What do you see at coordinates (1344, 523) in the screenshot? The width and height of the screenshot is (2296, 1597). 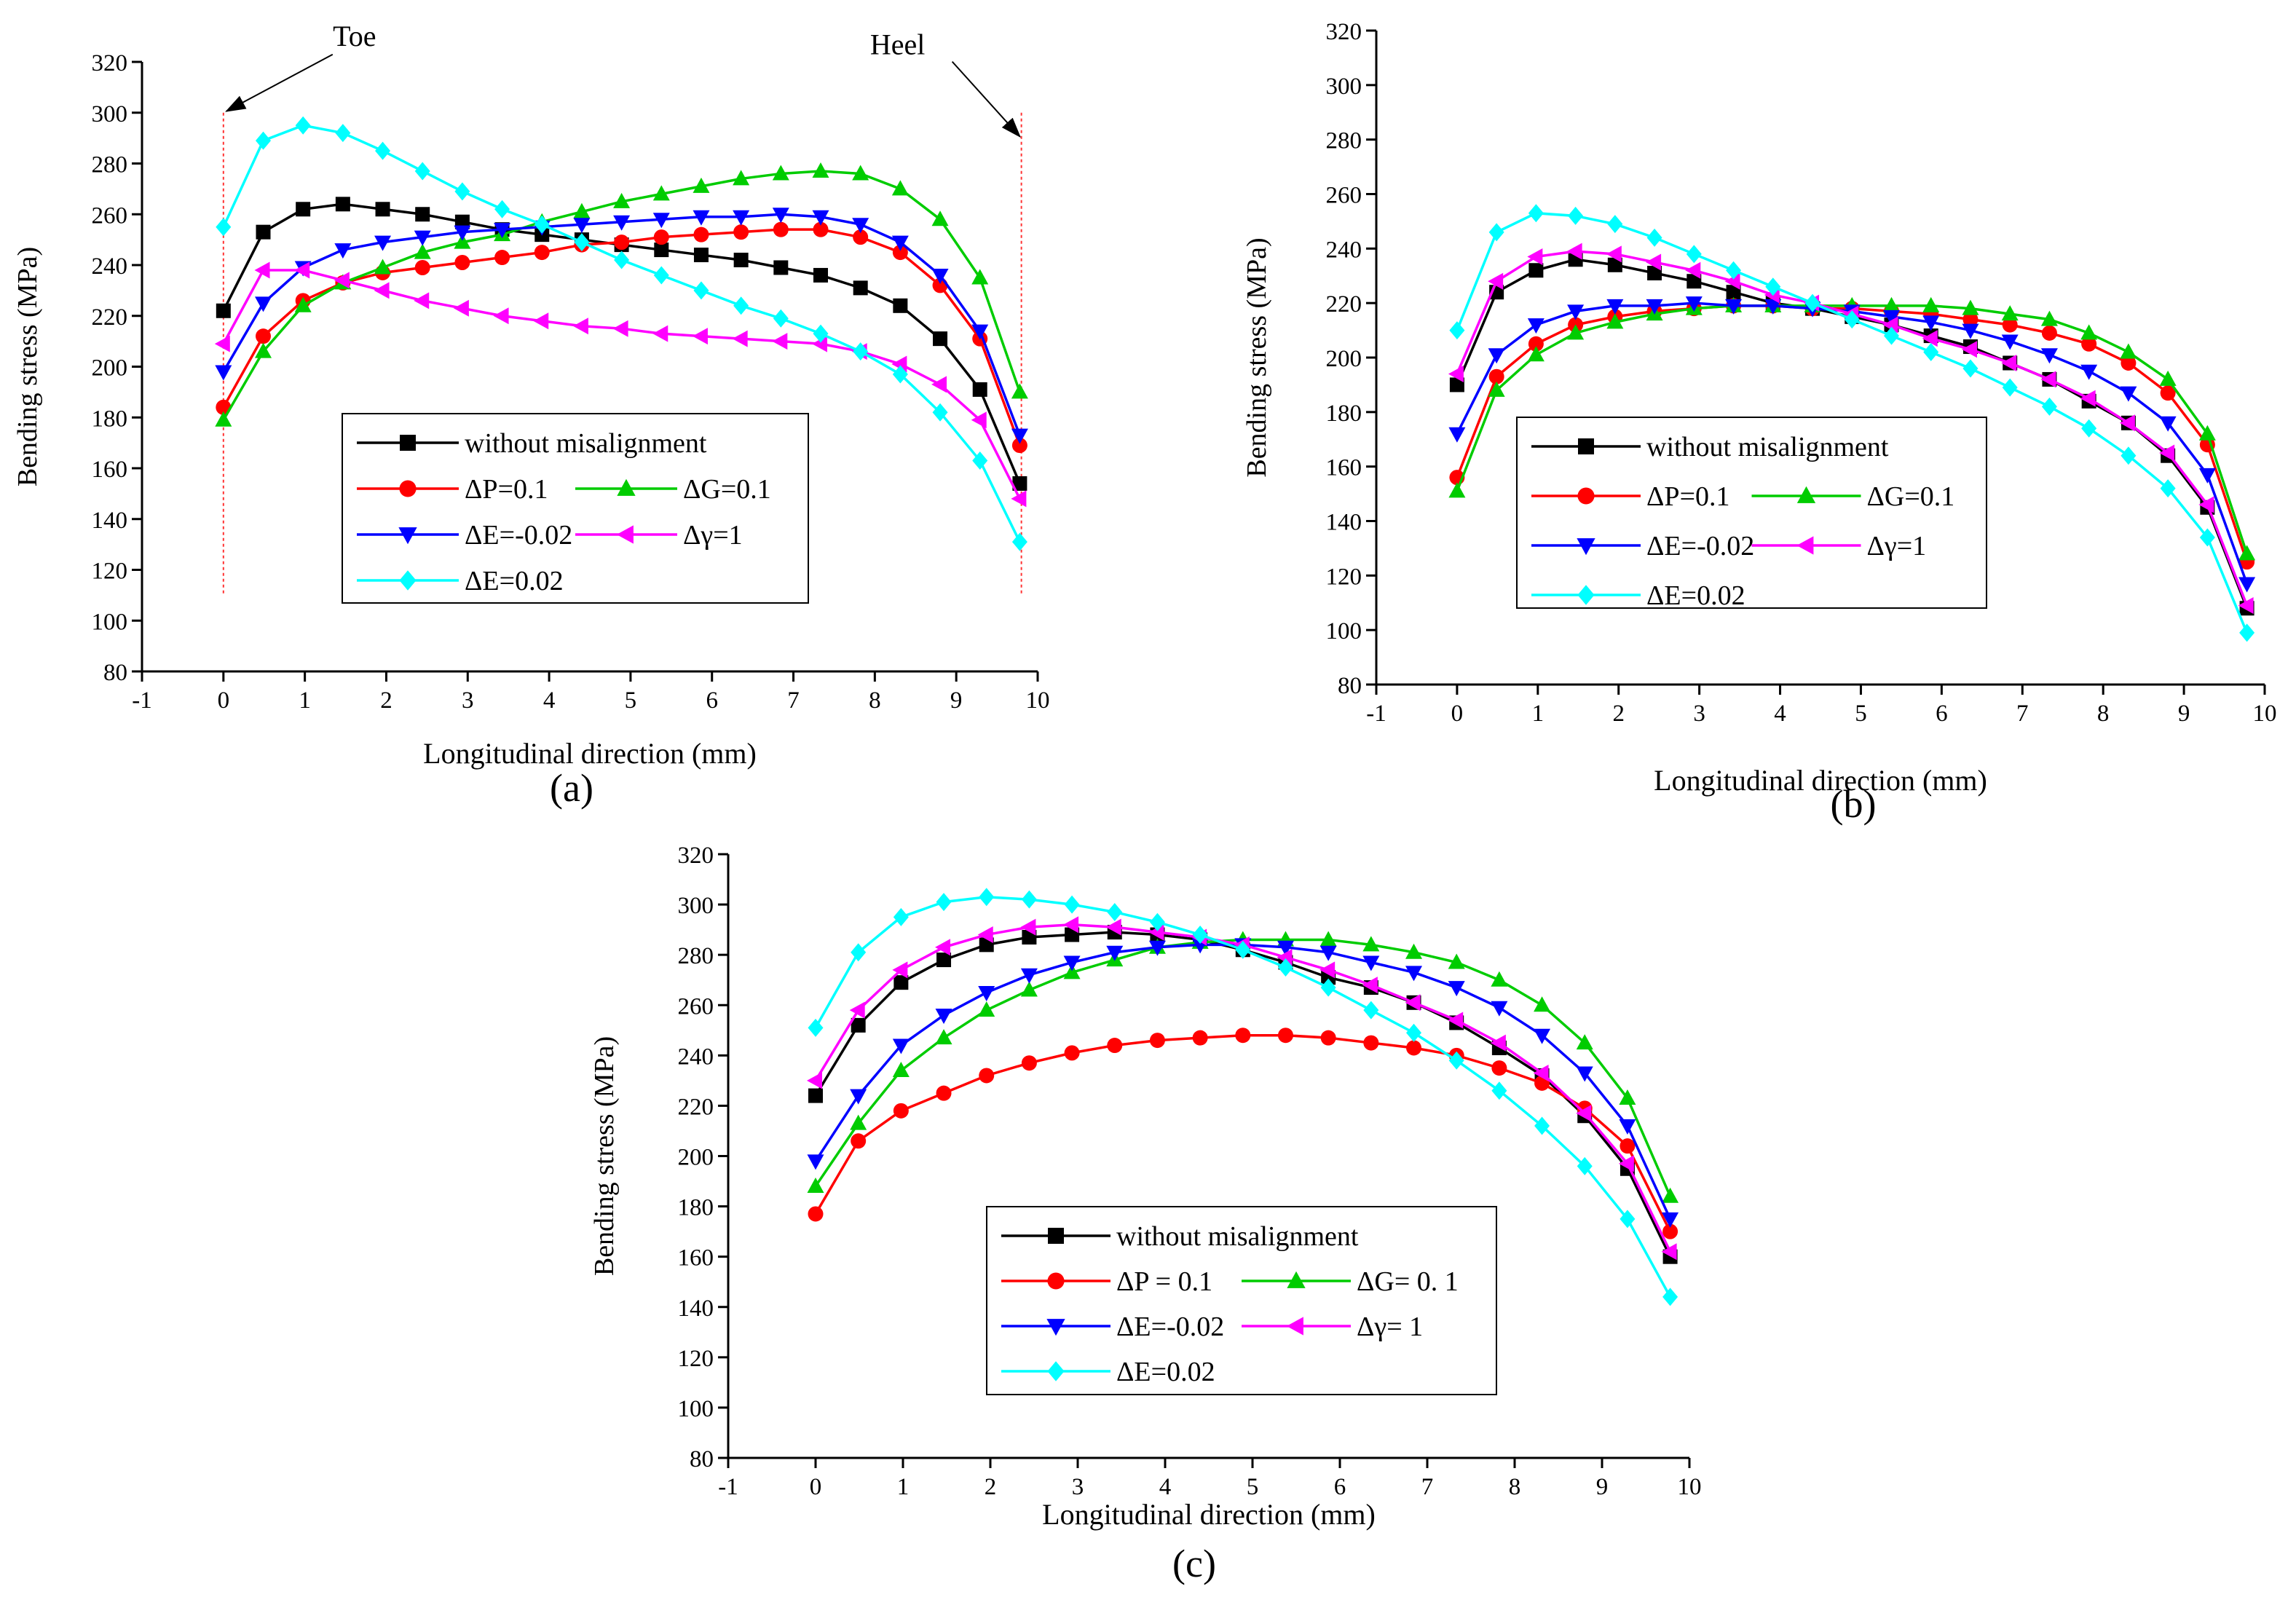 I see `y-tick-label: 140` at bounding box center [1344, 523].